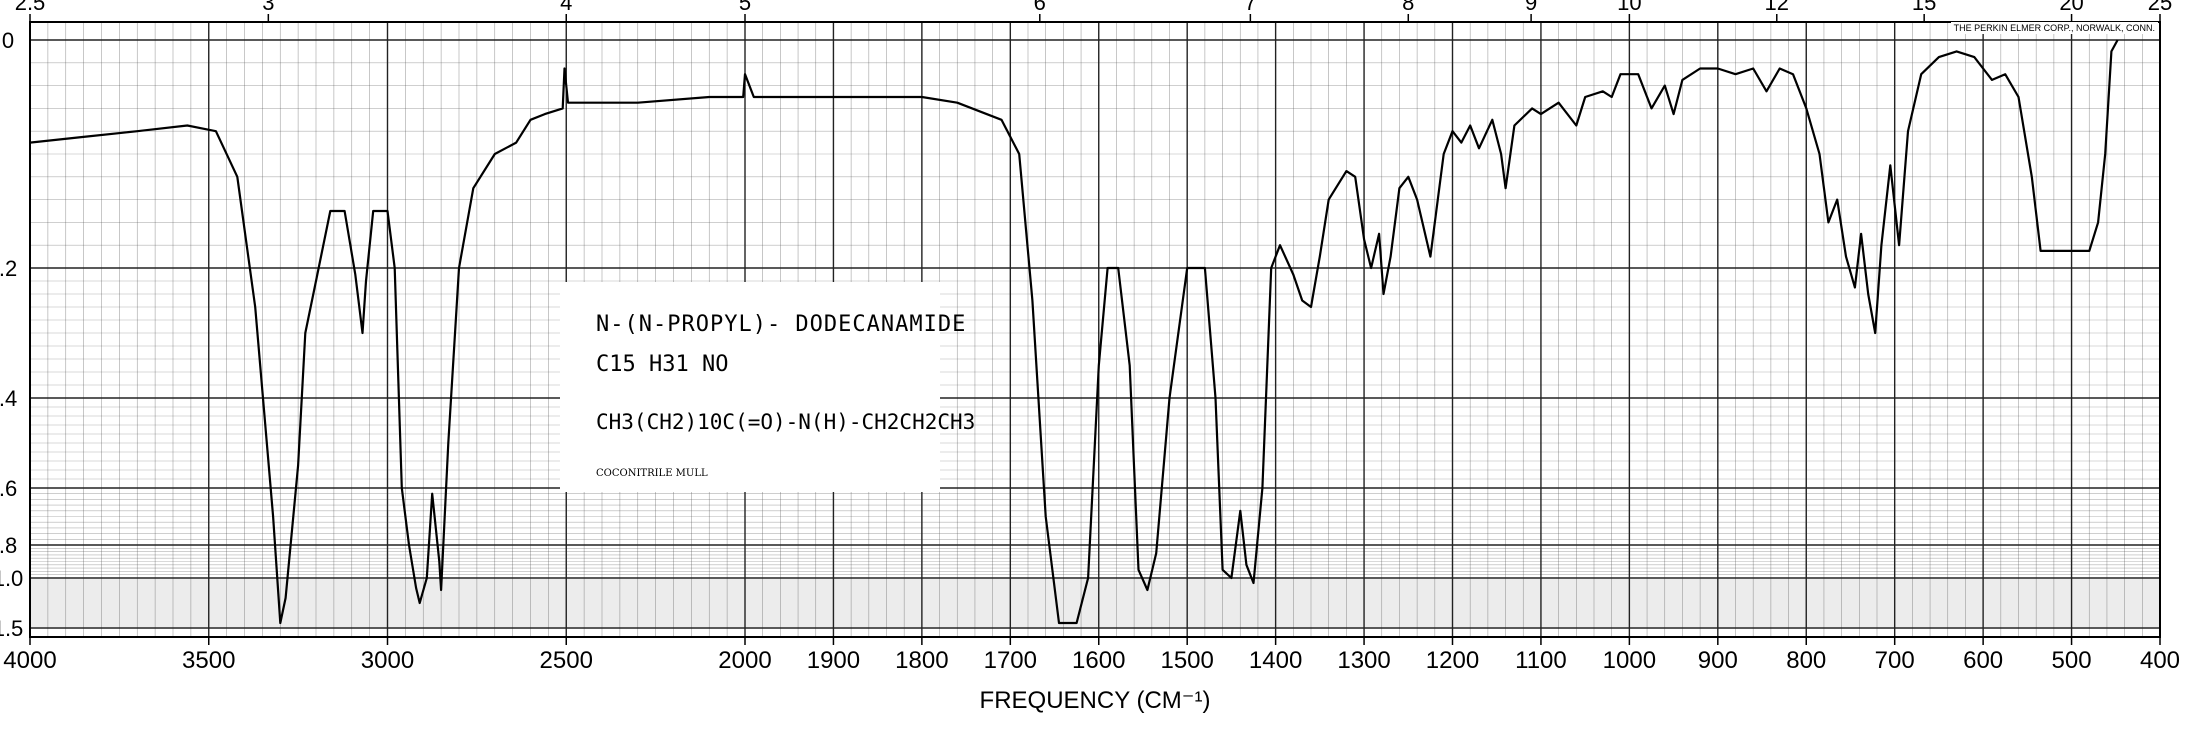 This screenshot has width=2198, height=729. What do you see at coordinates (1095, 700) in the screenshot?
I see `x-axis-title: FREQUENCY (CM⁻¹)` at bounding box center [1095, 700].